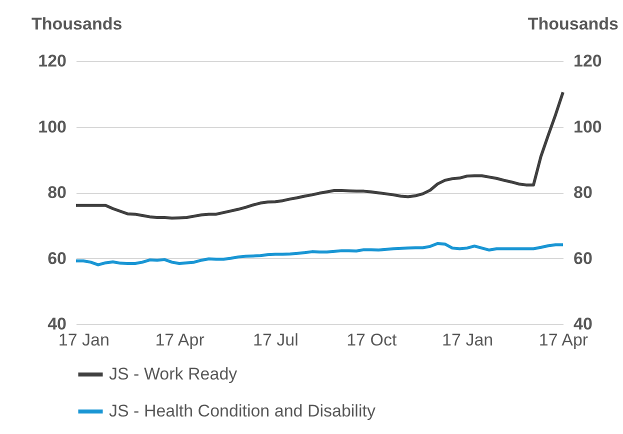 The height and width of the screenshot is (434, 623). I want to click on y-tick-label: 120, so click(52, 61).